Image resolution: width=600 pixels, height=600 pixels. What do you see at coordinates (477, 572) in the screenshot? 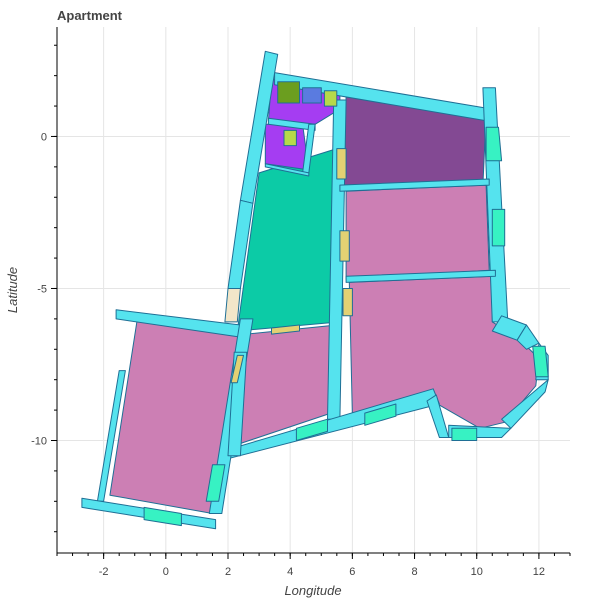
I see `x-tick-label: 10` at bounding box center [477, 572].